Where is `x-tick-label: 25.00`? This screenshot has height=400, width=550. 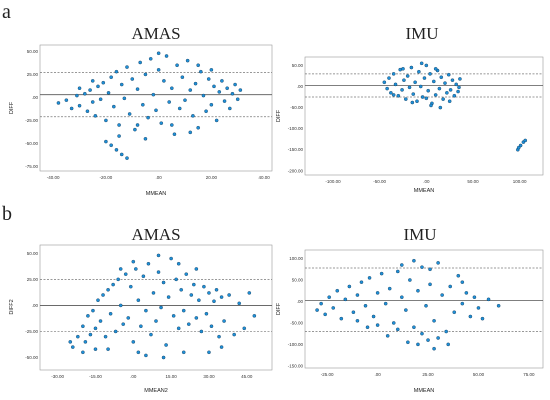 x-tick-label: 25.00 is located at coordinates (428, 374).